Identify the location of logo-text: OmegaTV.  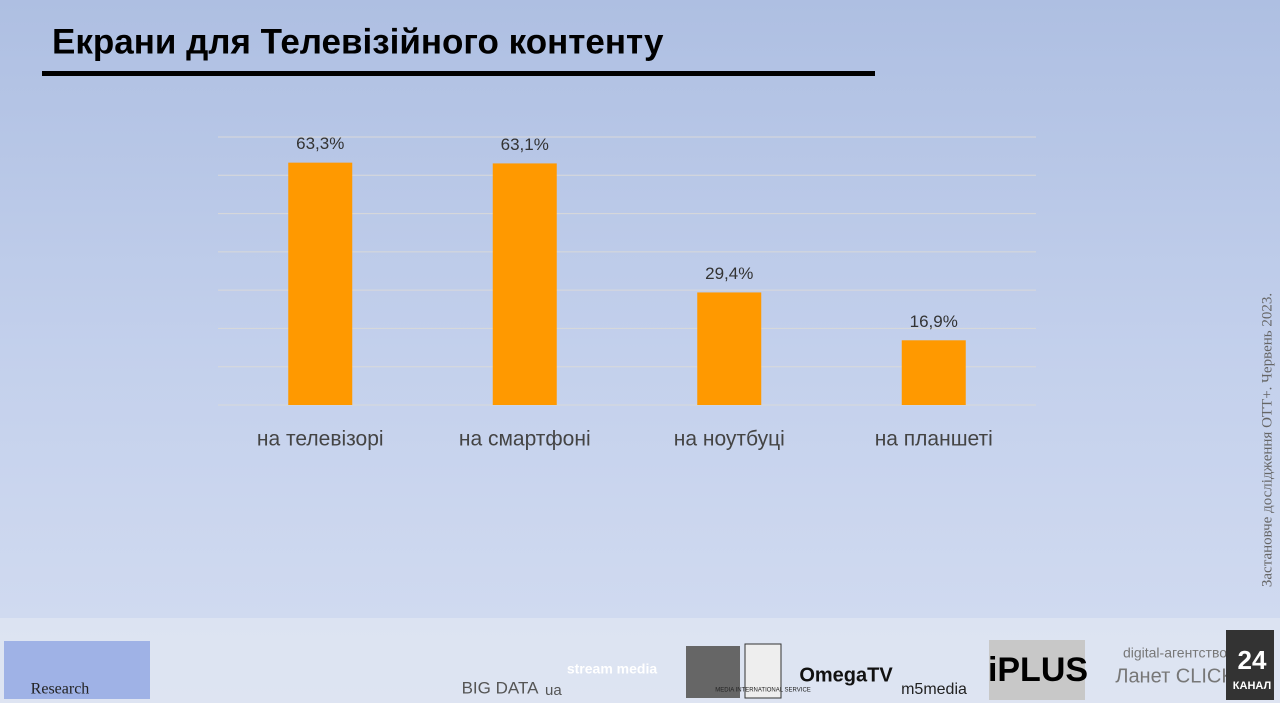
(846, 675).